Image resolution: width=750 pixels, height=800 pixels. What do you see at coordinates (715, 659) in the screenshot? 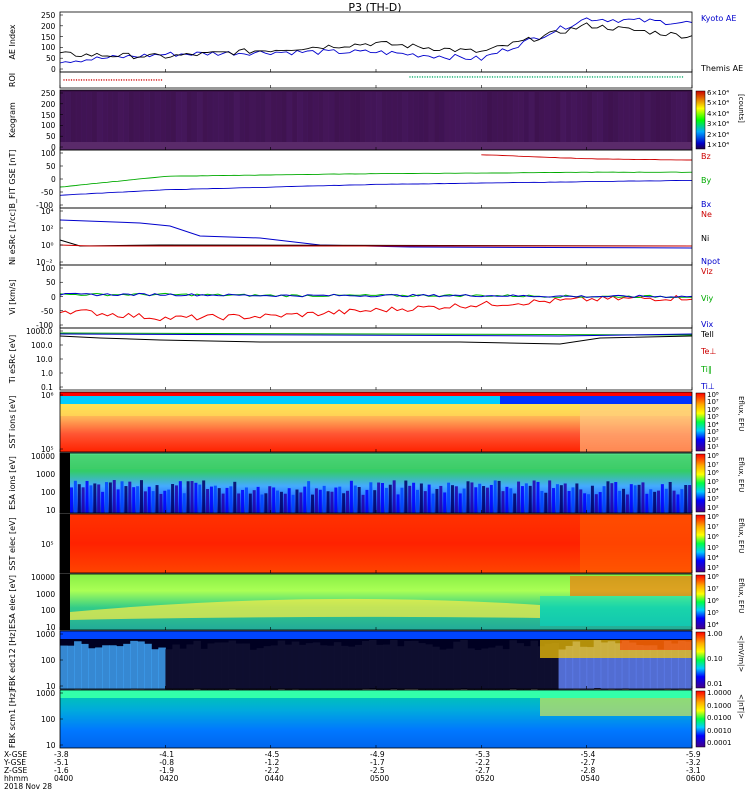
I see `fbk_e-cbtick: 0.10` at bounding box center [715, 659].